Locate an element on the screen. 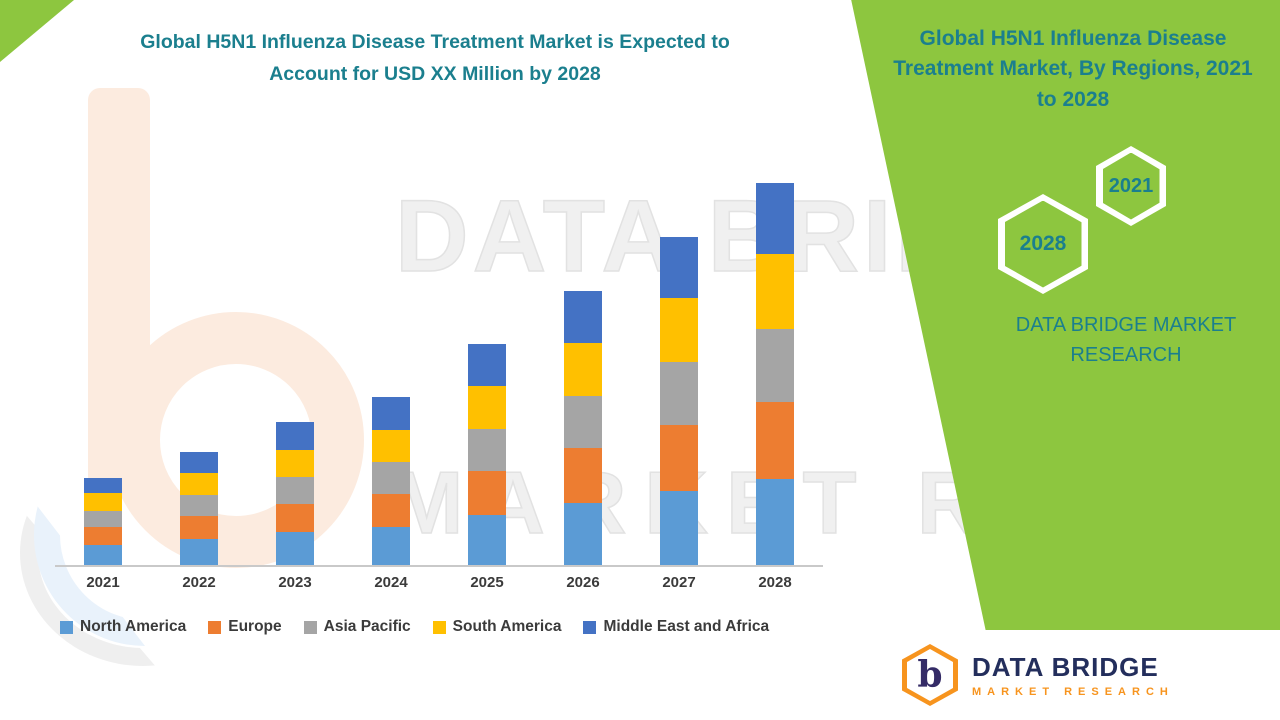  bar-segment-2022-europe is located at coordinates (199, 527).